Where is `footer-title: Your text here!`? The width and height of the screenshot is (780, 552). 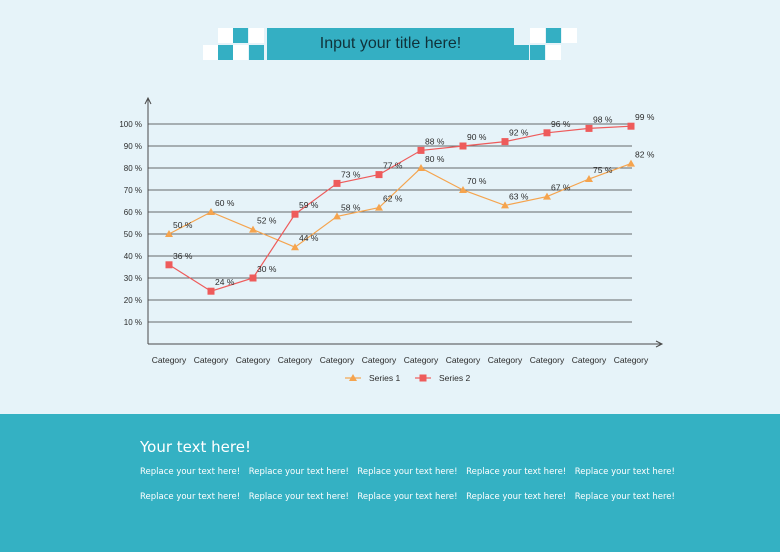
footer-title: Your text here! is located at coordinates (195, 447).